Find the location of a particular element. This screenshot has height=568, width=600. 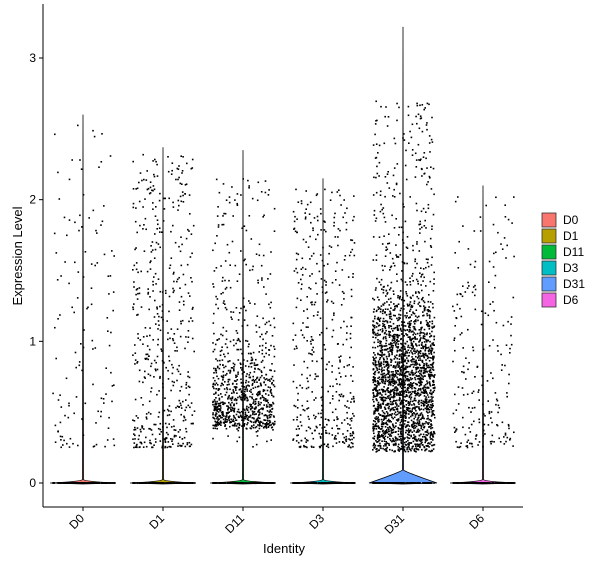

legend-label: D1 is located at coordinates (571, 236).